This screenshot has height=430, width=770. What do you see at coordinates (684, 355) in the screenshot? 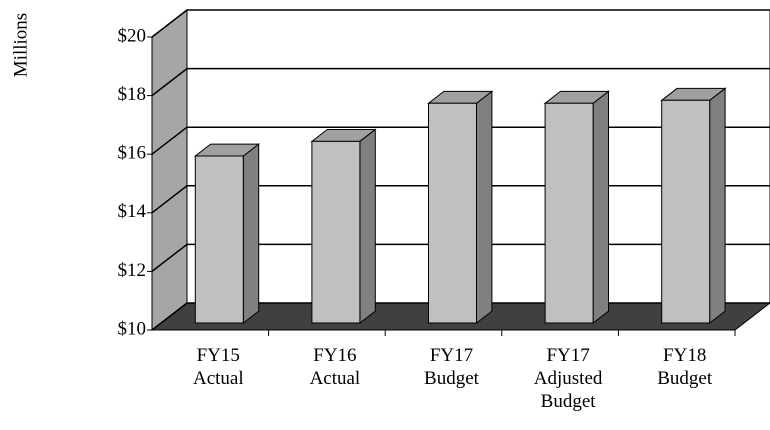
I see `label-line: FY18` at bounding box center [684, 355].